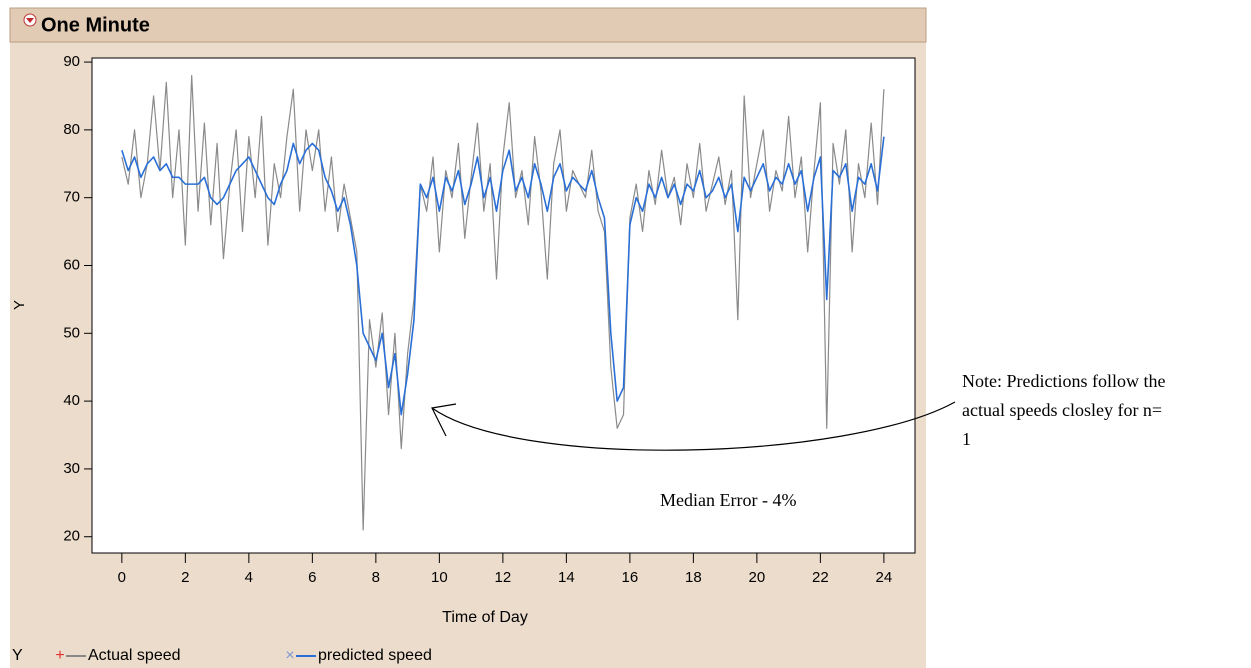  I want to click on x-tick-label: 24, so click(884, 577).